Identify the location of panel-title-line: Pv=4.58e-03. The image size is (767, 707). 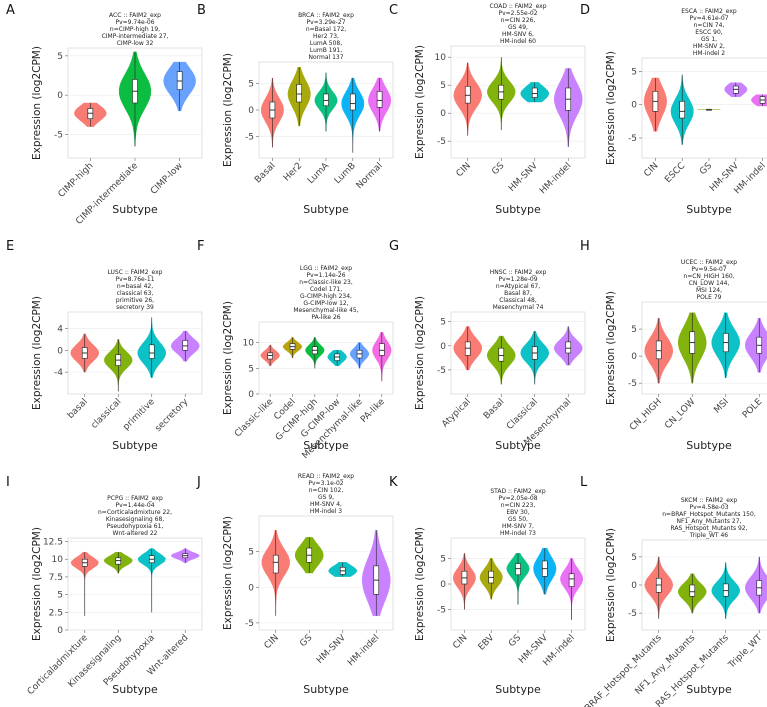
(708, 507).